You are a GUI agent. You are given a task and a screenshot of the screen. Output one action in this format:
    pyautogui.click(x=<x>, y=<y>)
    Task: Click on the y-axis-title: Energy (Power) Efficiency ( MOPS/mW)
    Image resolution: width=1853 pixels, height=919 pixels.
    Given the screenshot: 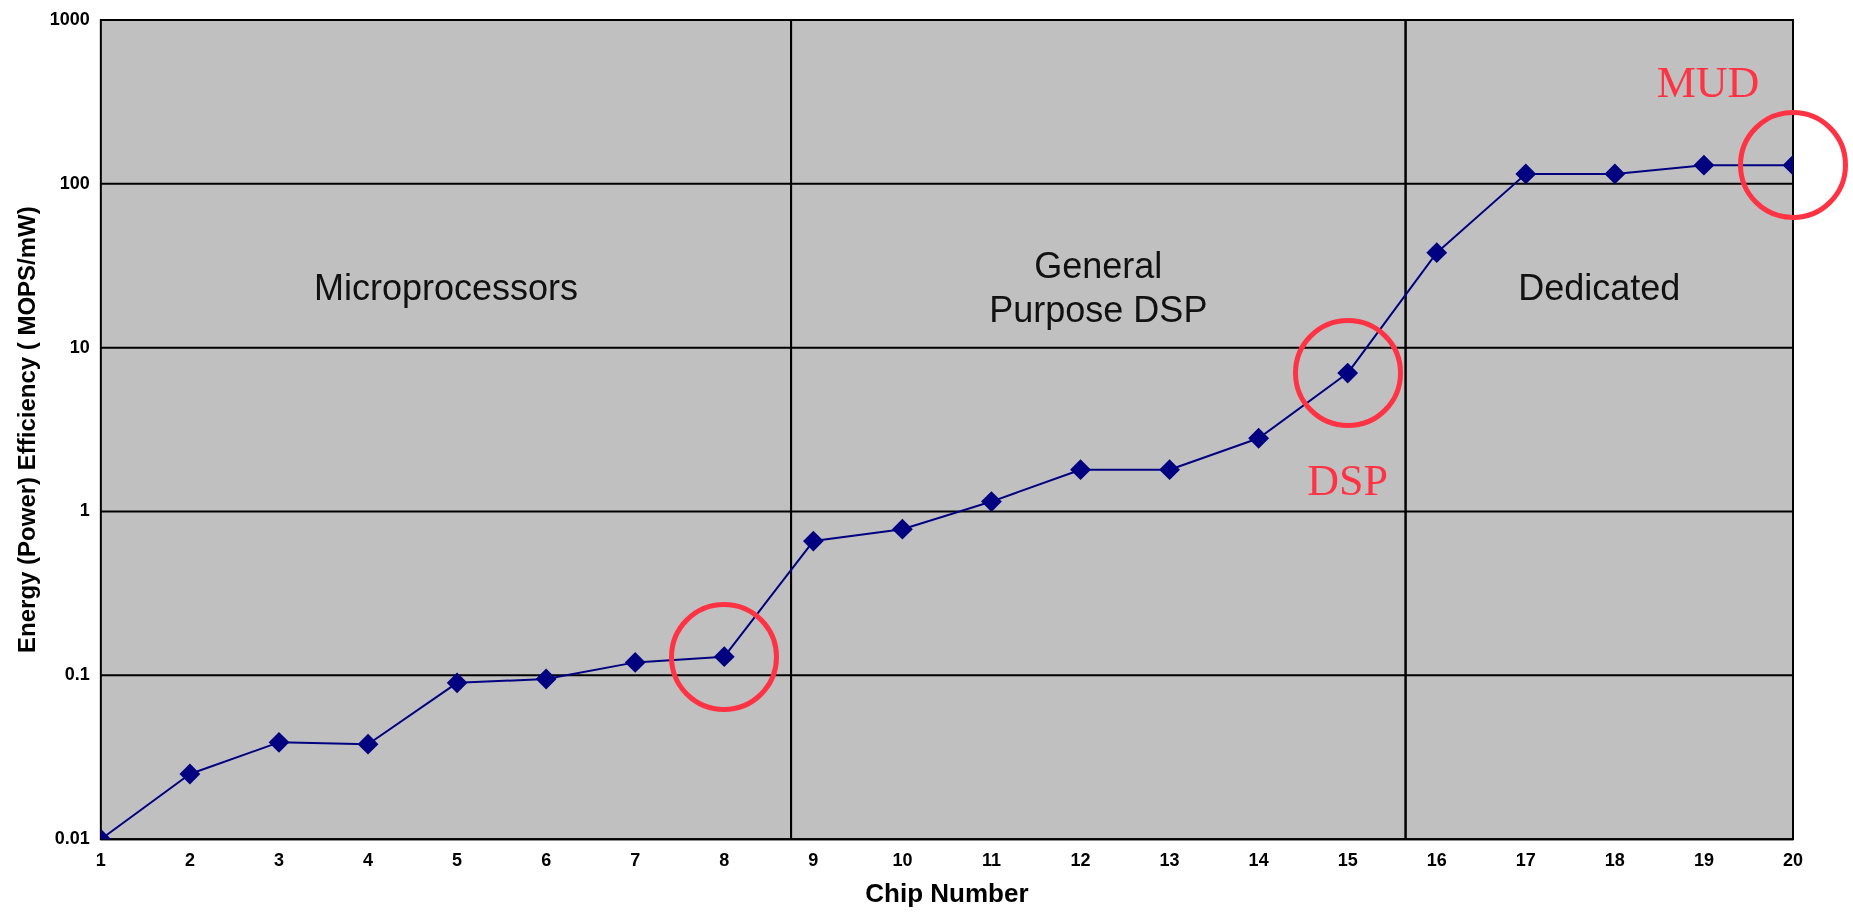 What is the action you would take?
    pyautogui.click(x=27, y=429)
    